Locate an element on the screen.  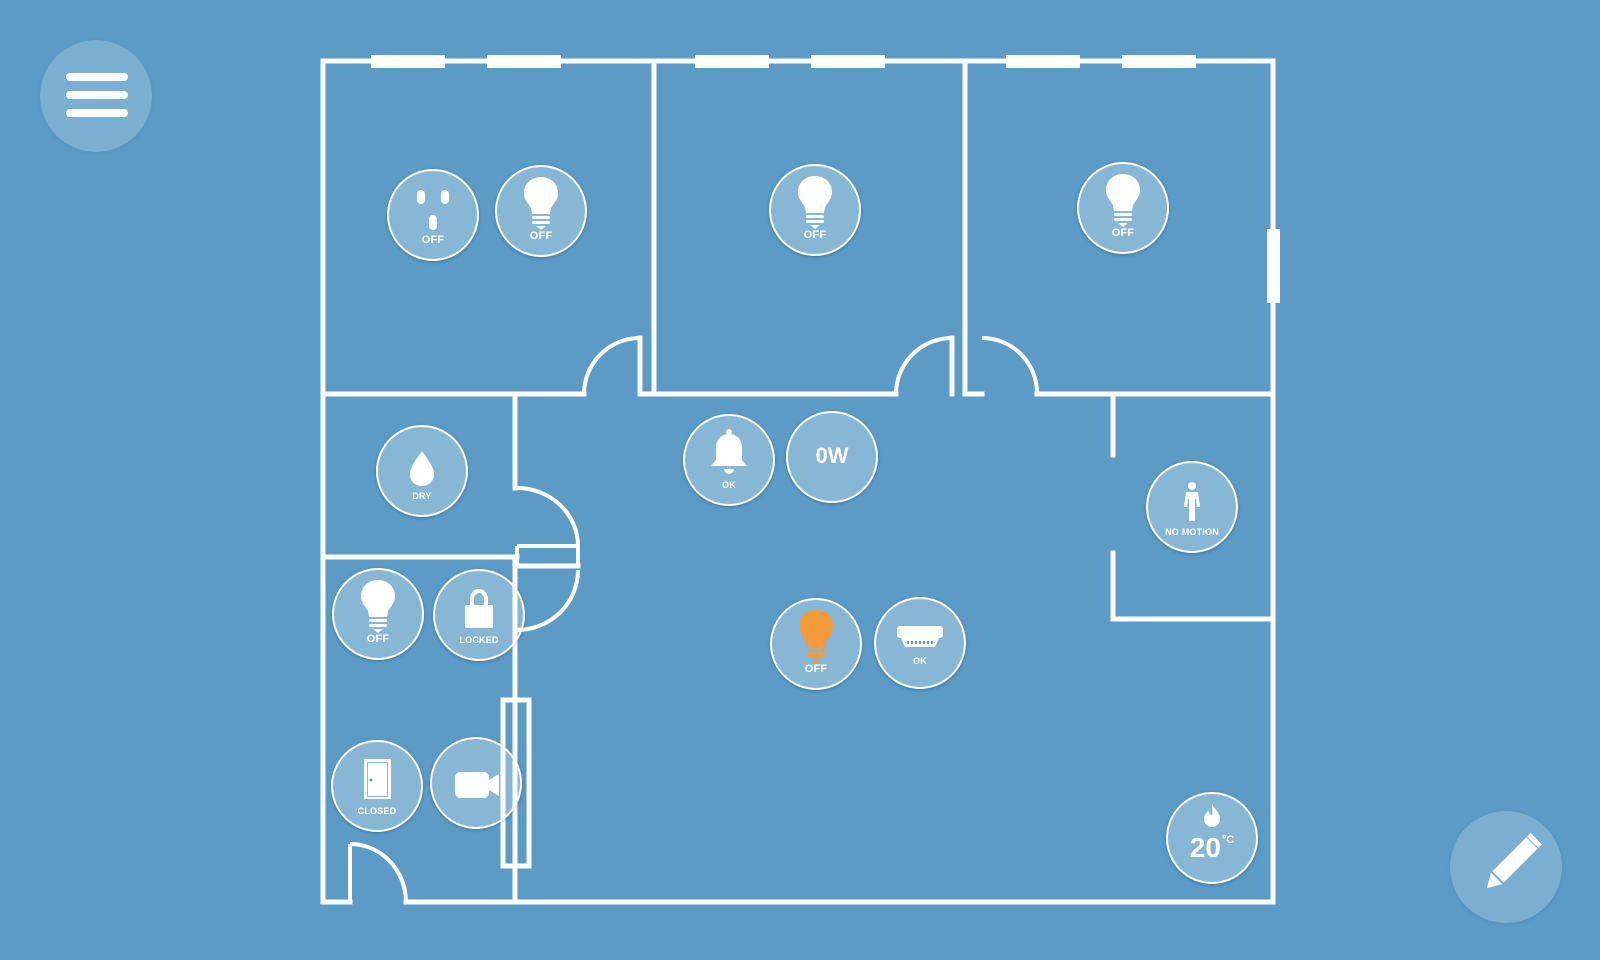
light-bedroom3-device: OFF is located at coordinates (1123, 208).